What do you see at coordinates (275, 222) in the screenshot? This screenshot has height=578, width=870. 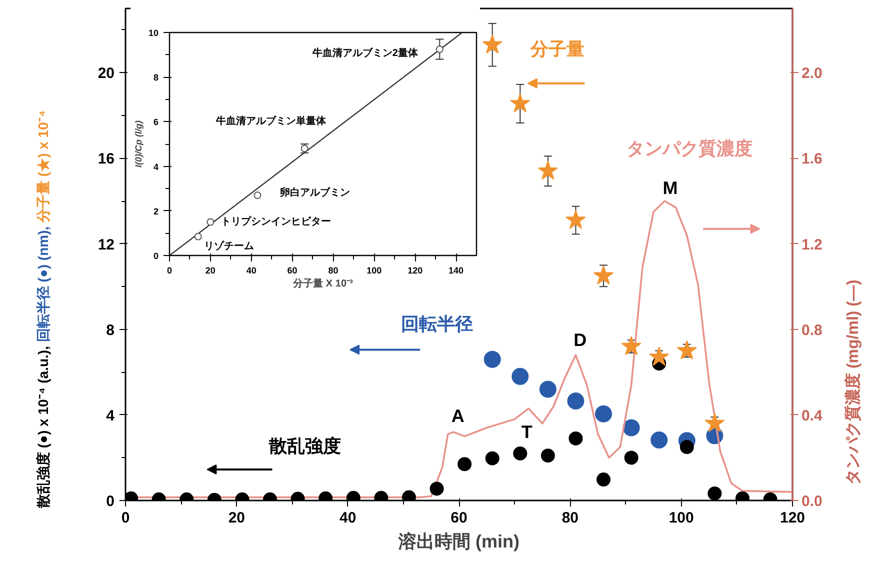 I see `annotation: トリプシンインヒビター` at bounding box center [275, 222].